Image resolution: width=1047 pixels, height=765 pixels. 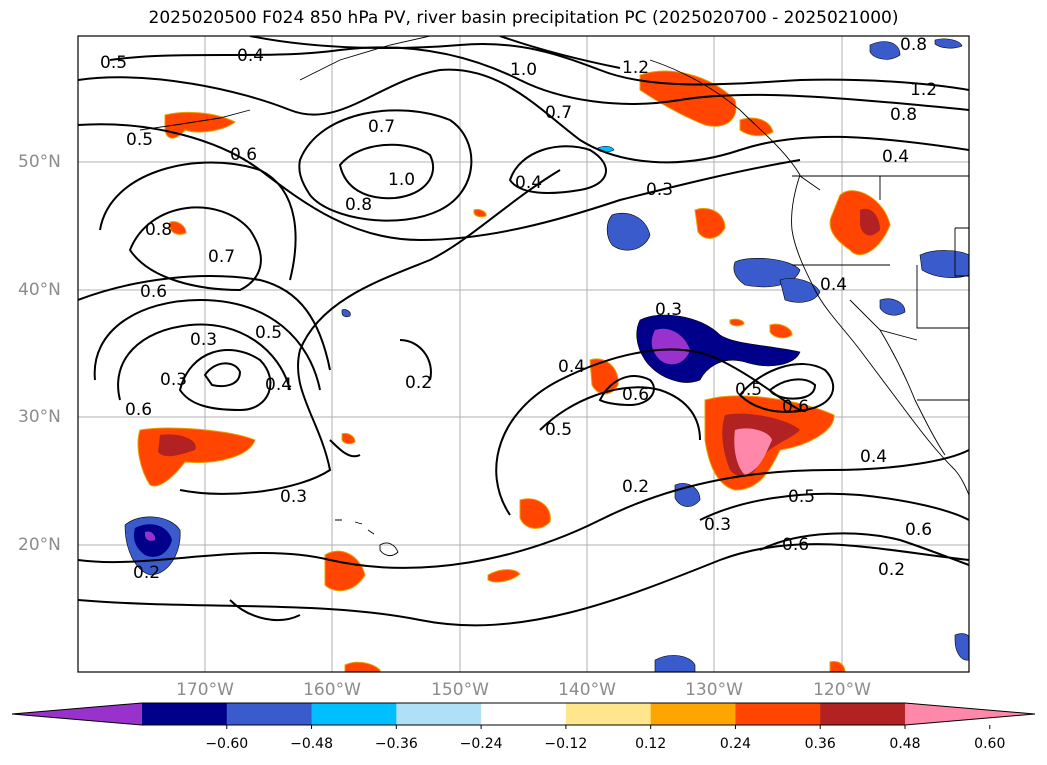 What do you see at coordinates (820, 744) in the screenshot?
I see `colorbar-tick-label: 0.36` at bounding box center [820, 744].